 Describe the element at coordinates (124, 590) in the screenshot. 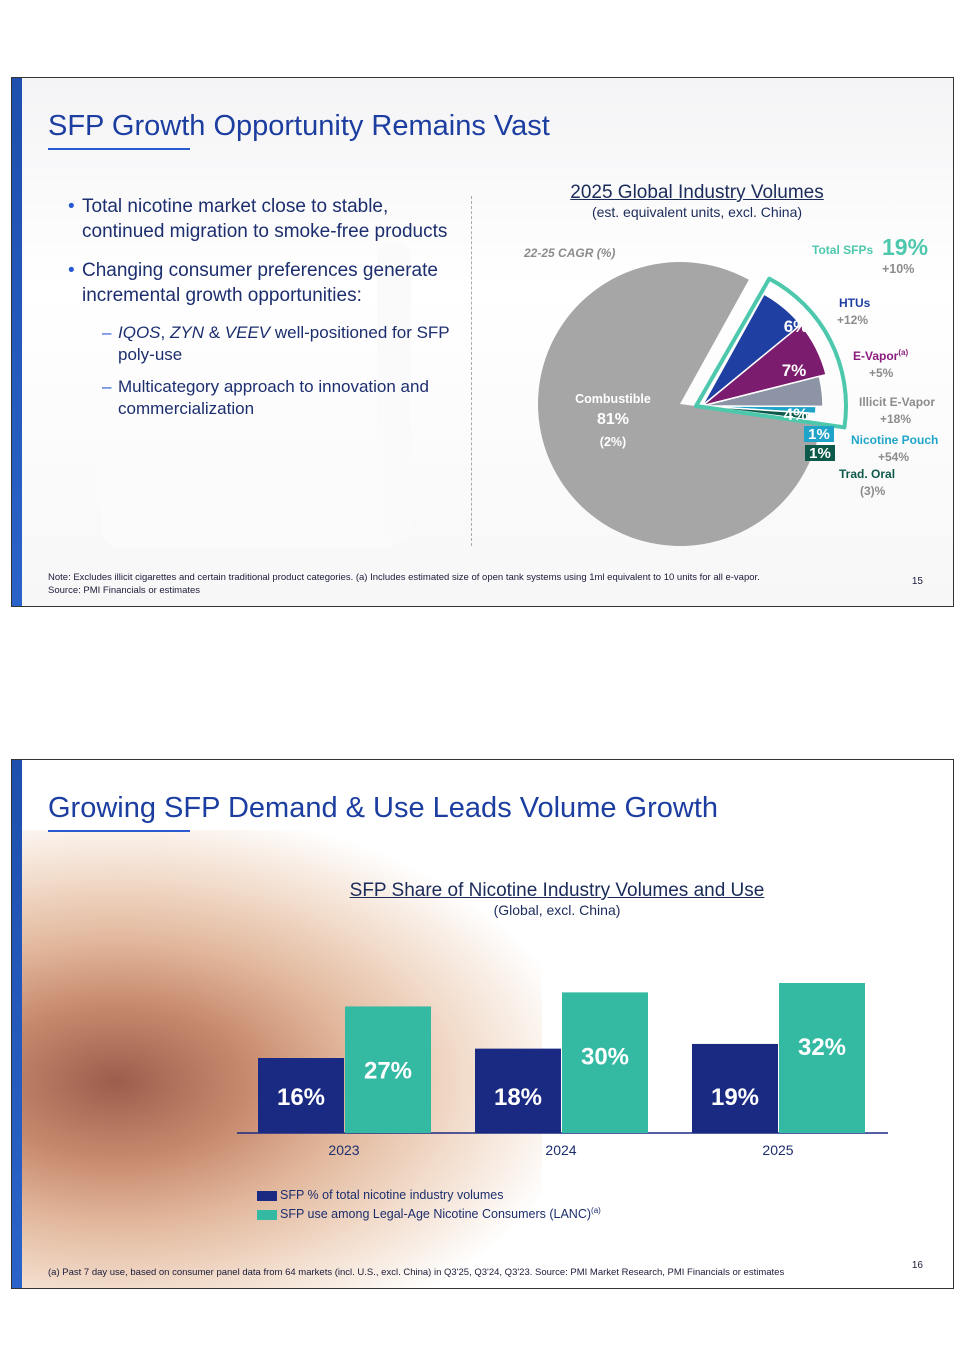

I see `footnote-source: Source: PMI Financials or estimates` at that location.